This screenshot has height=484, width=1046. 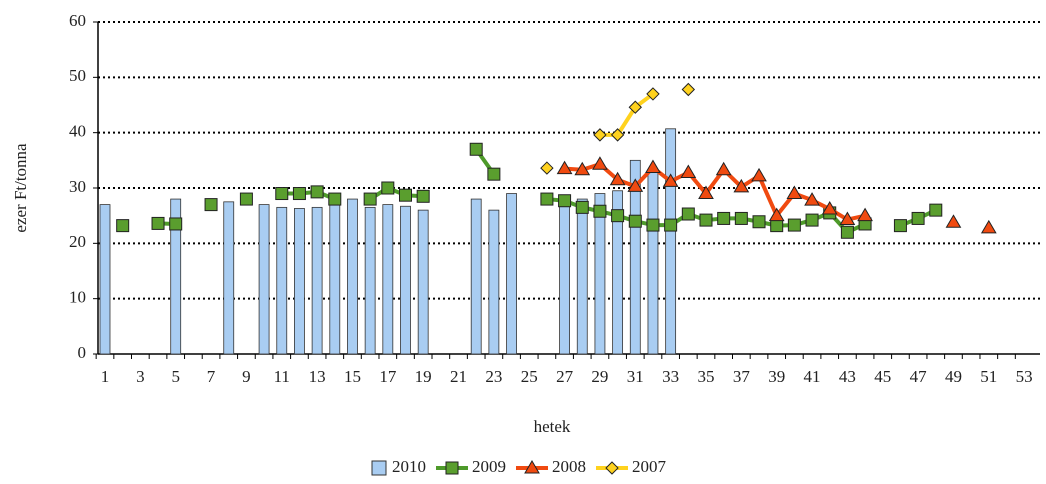 I want to click on x-tick-label: 13, so click(x=317, y=376).